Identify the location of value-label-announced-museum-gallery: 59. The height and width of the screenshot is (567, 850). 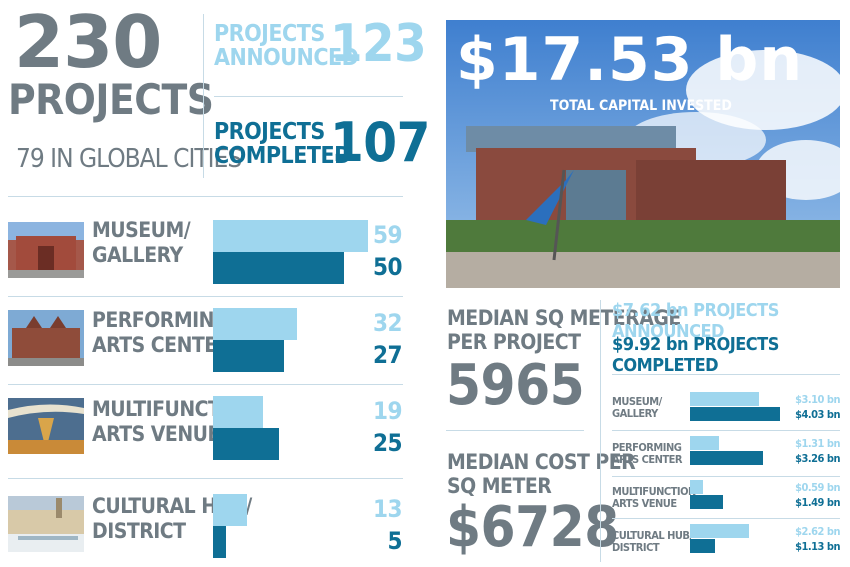
(387, 235).